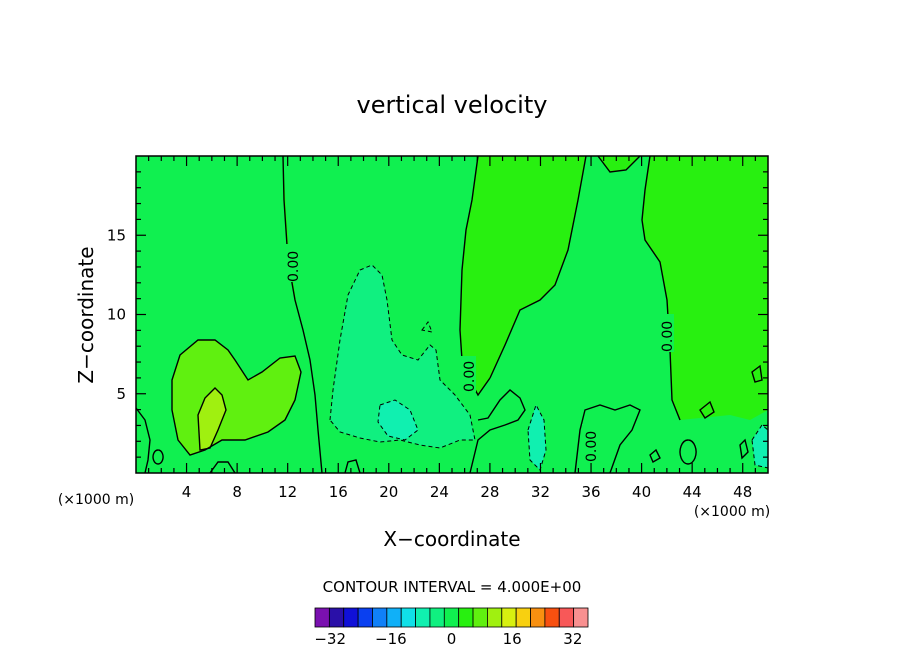 This screenshot has height=654, width=904. What do you see at coordinates (439, 492) in the screenshot?
I see `x-tick-label: 24` at bounding box center [439, 492].